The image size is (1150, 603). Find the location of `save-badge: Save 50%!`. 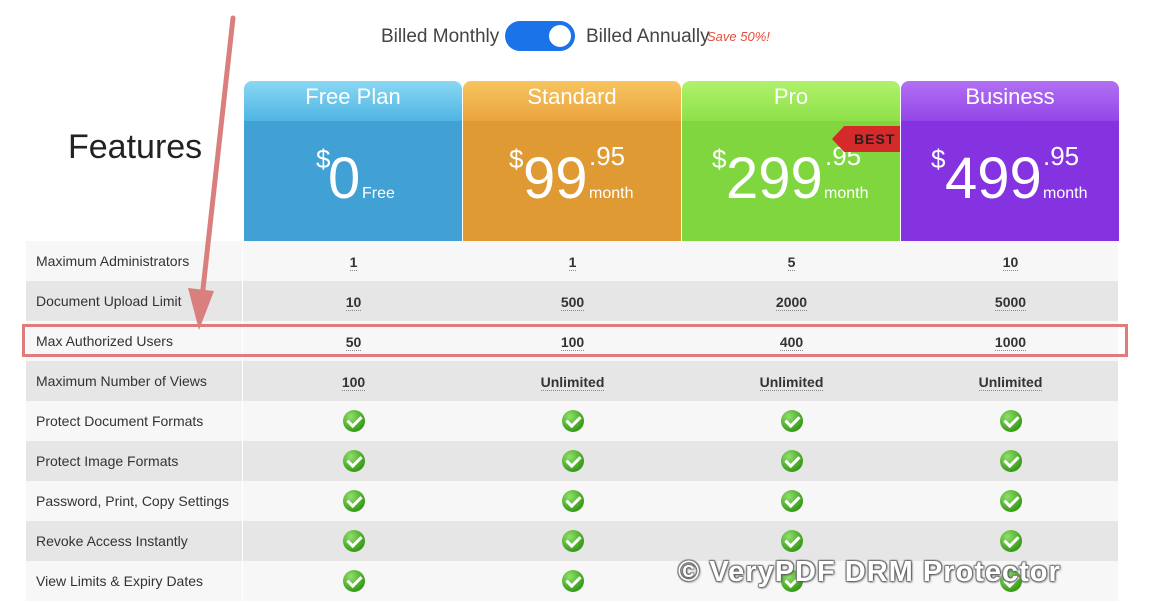

save-badge: Save 50%! is located at coordinates (738, 36).